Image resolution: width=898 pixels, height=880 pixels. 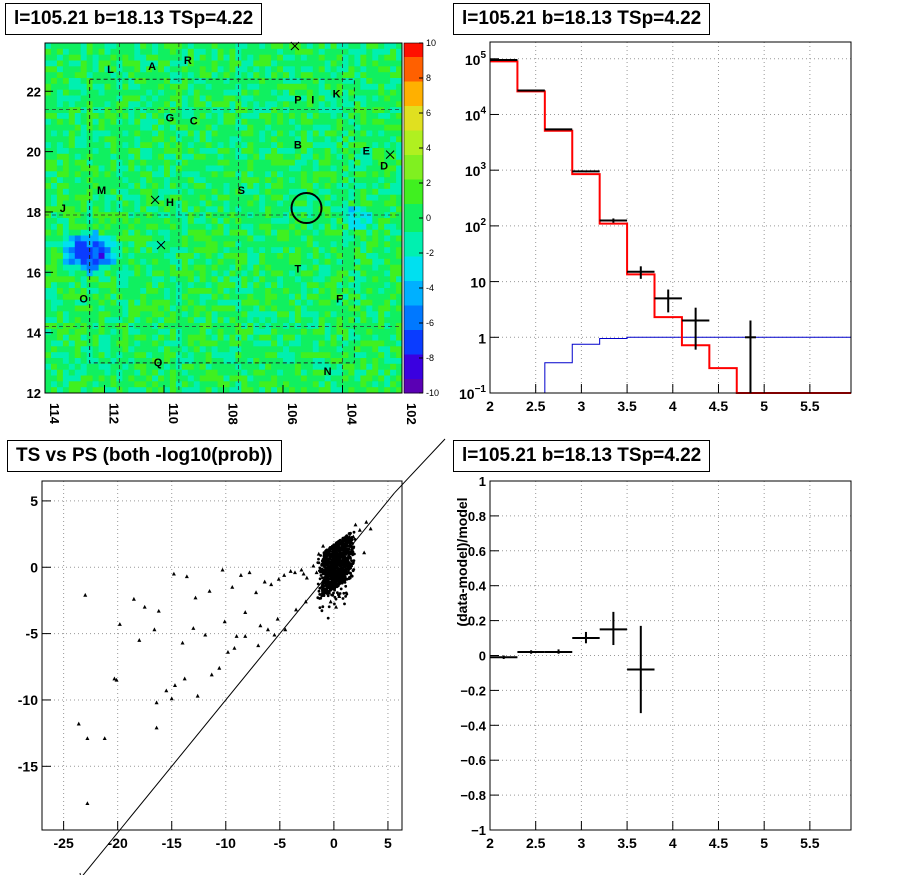 I want to click on y-tick-label: 0, so click(x=34, y=567).